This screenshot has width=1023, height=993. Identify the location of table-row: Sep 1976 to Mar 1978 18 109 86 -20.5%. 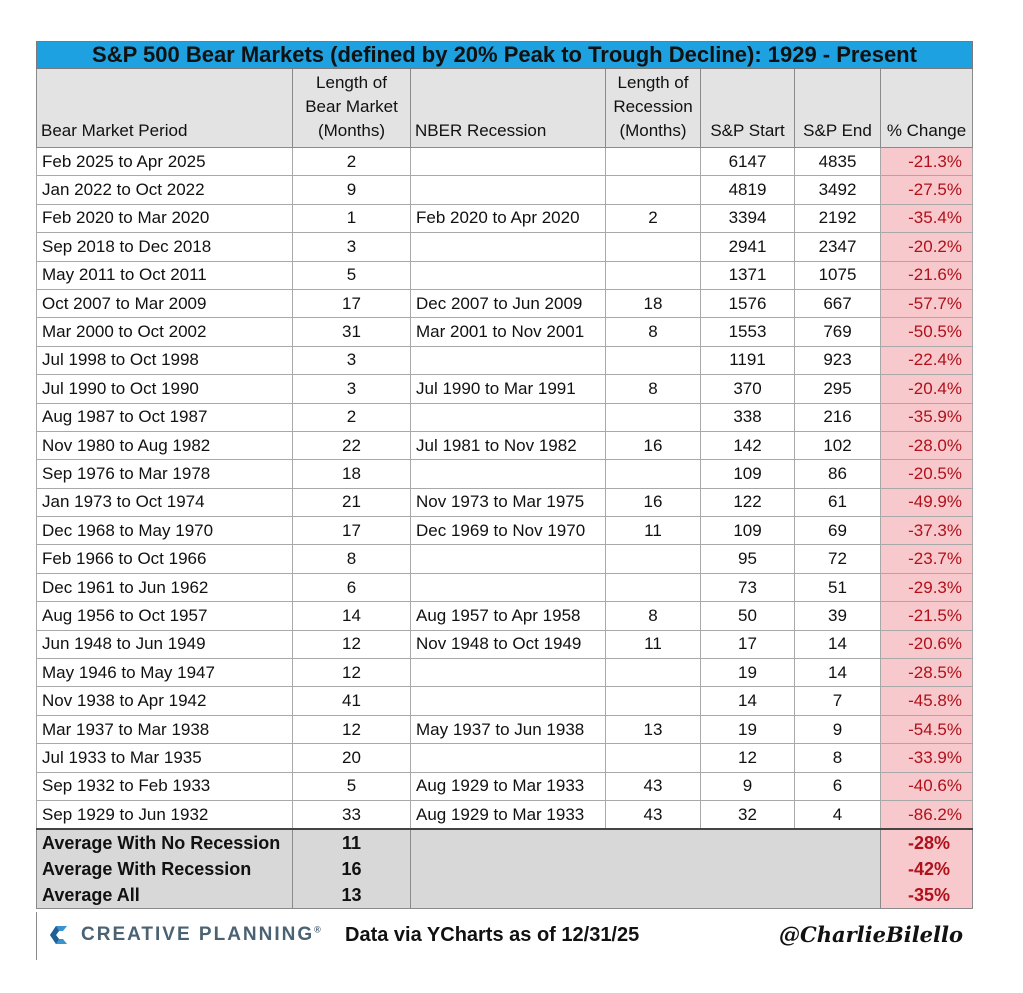
(505, 474).